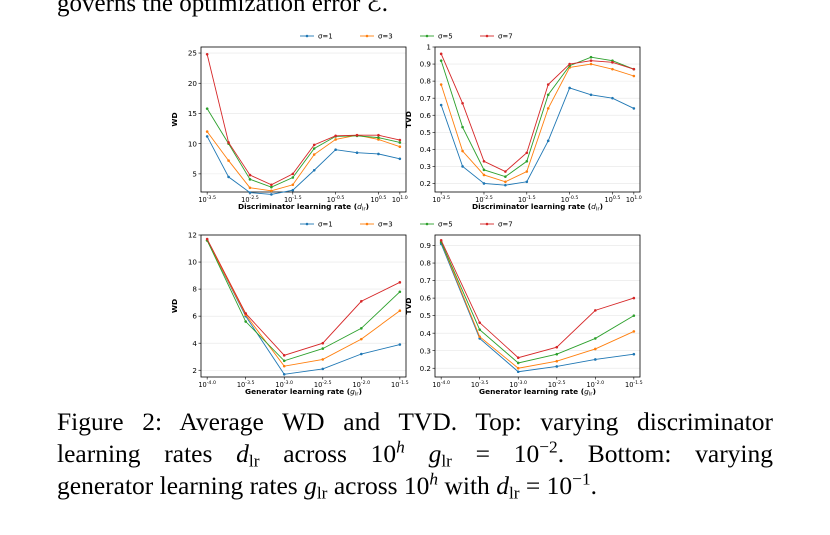 This screenshot has height=535, width=830. What do you see at coordinates (194, 316) in the screenshot?
I see `y-tick-label: 6` at bounding box center [194, 316].